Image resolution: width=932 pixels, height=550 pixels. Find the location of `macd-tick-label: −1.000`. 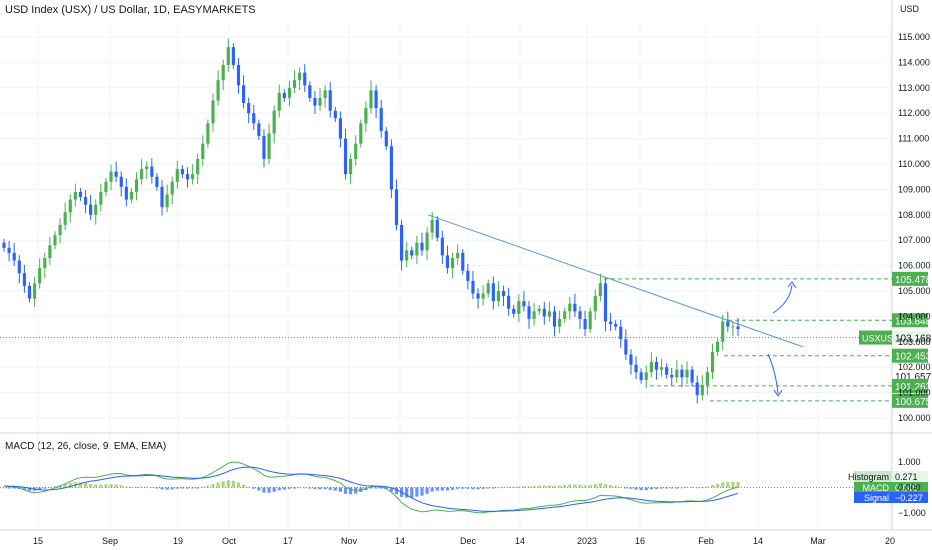

macd-tick-label: −1.000 is located at coordinates (912, 513).